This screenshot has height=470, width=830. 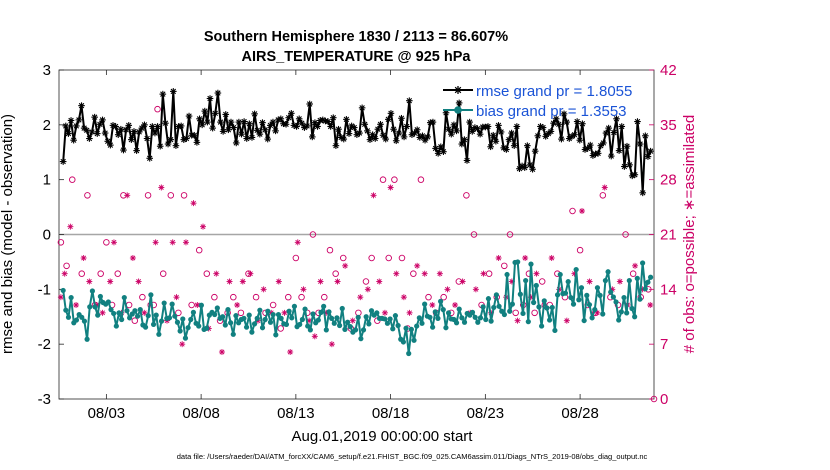 I want to click on y-tick-label-right: 35, so click(x=668, y=125).